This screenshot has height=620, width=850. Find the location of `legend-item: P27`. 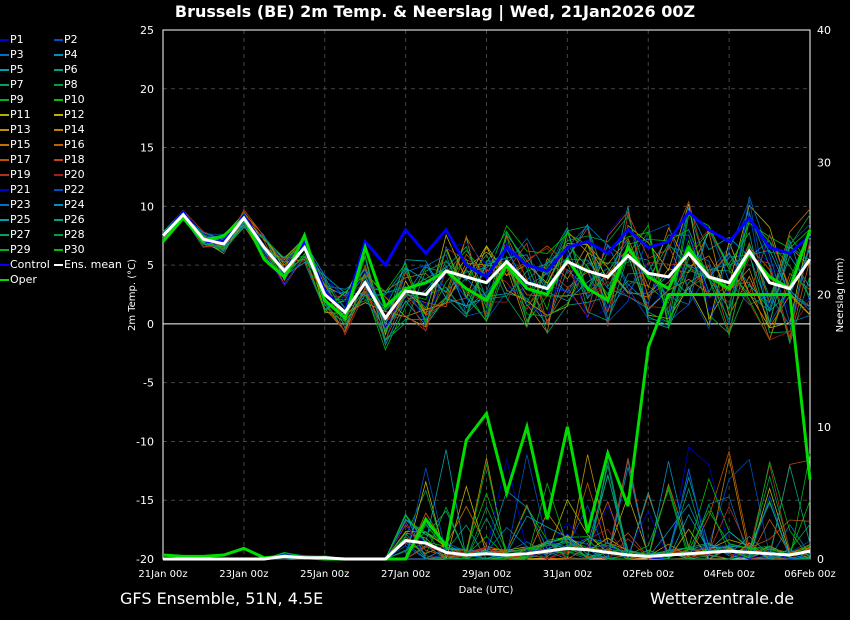

legend-item: P27 is located at coordinates (15, 234).